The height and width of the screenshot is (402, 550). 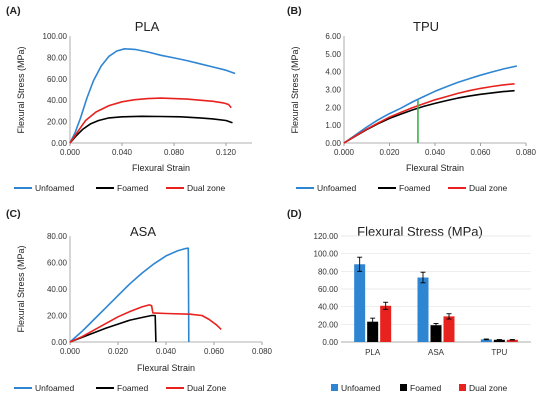 What do you see at coordinates (423, 309) in the screenshot?
I see `bar-unfoamed-asa` at bounding box center [423, 309].